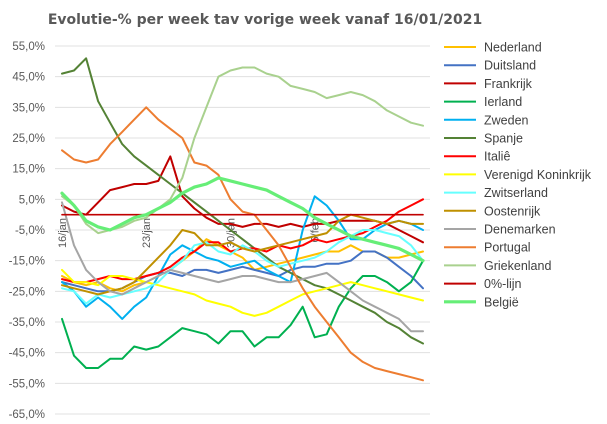  I want to click on y-tick-label: 45,0%, so click(28, 78).